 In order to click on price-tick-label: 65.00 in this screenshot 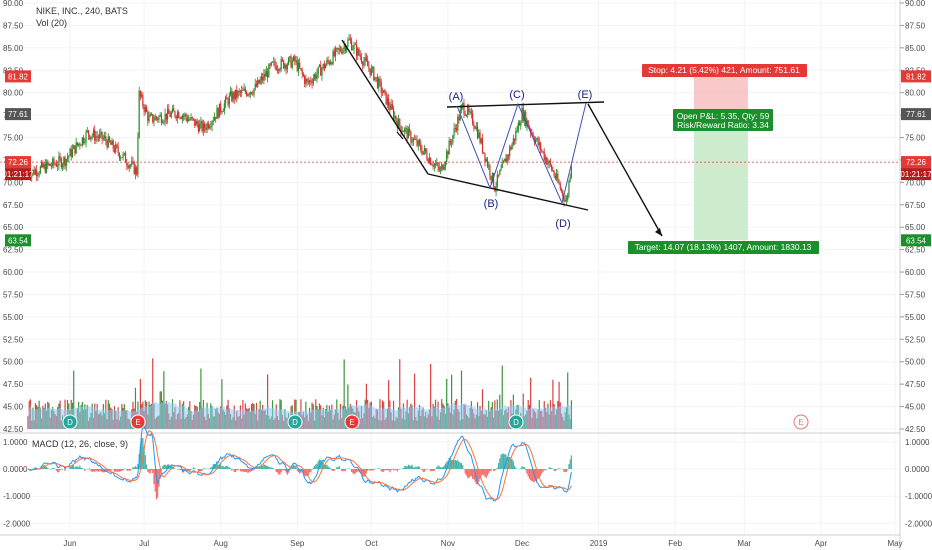, I will do `click(915, 227)`.